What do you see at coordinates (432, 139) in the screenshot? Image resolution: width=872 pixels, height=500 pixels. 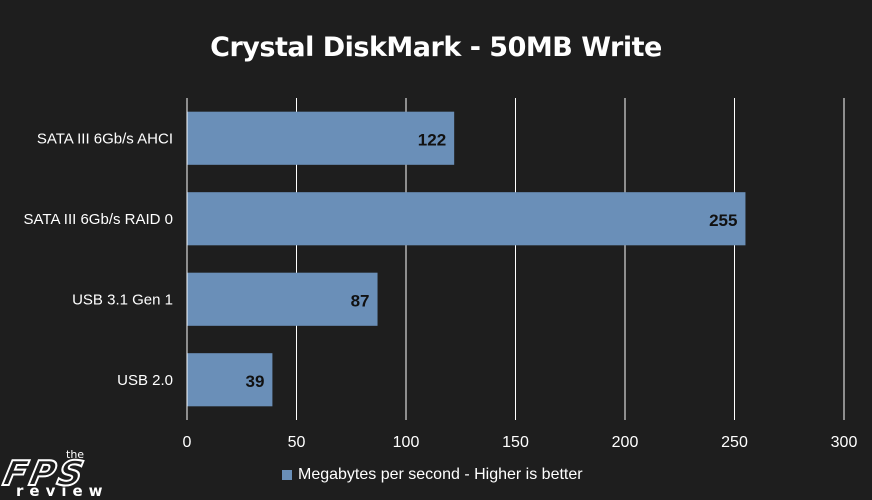 I see `data-label-0: 122` at bounding box center [432, 139].